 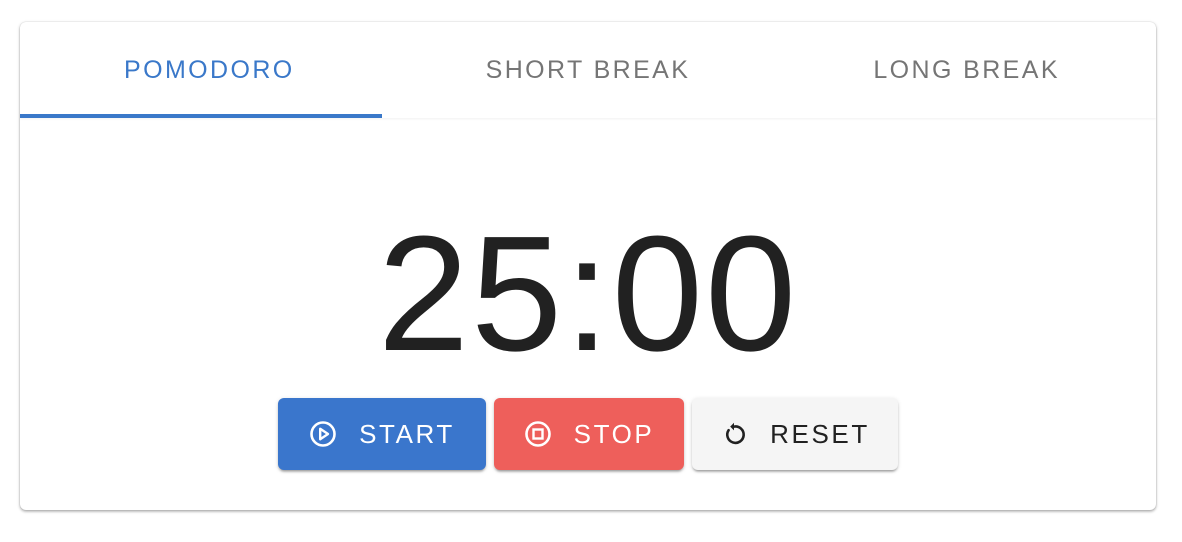 What do you see at coordinates (588, 293) in the screenshot?
I see `timer-display: 25:00` at bounding box center [588, 293].